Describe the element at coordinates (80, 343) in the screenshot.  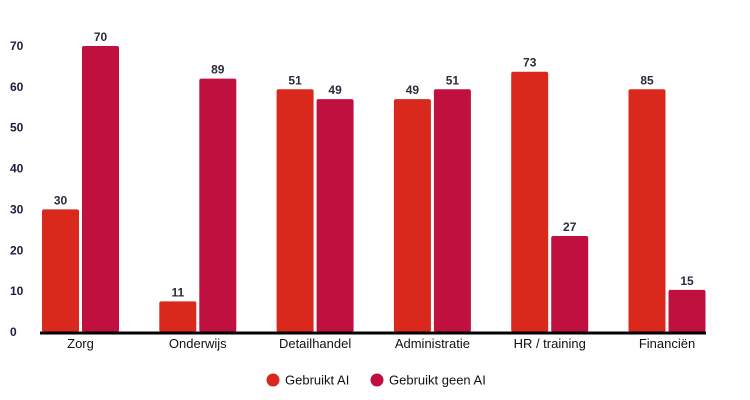
I see `x-tick-label: Zorg` at that location.